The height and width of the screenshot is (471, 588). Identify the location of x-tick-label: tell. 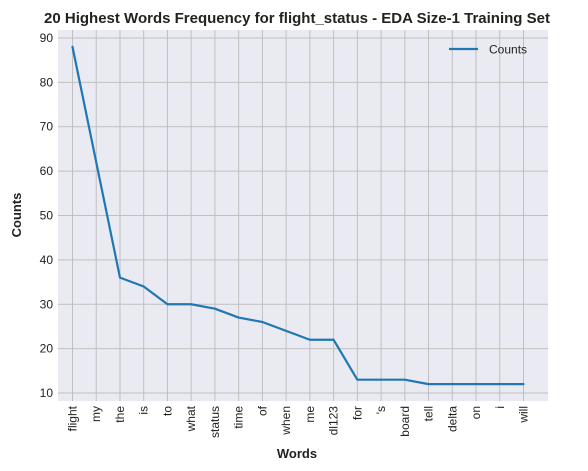
(429, 413).